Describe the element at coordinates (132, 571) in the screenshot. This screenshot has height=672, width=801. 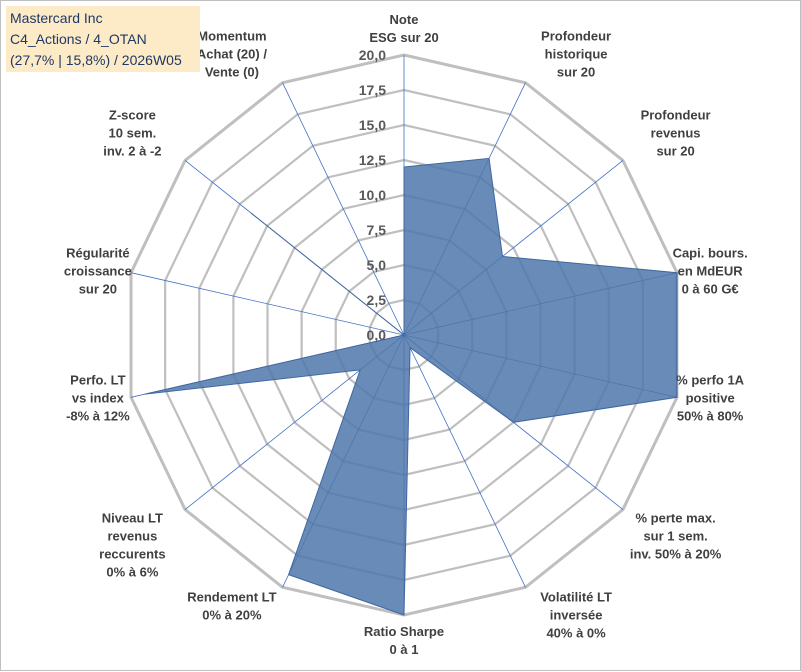
I see `axis-label: 0% à 6%` at that location.